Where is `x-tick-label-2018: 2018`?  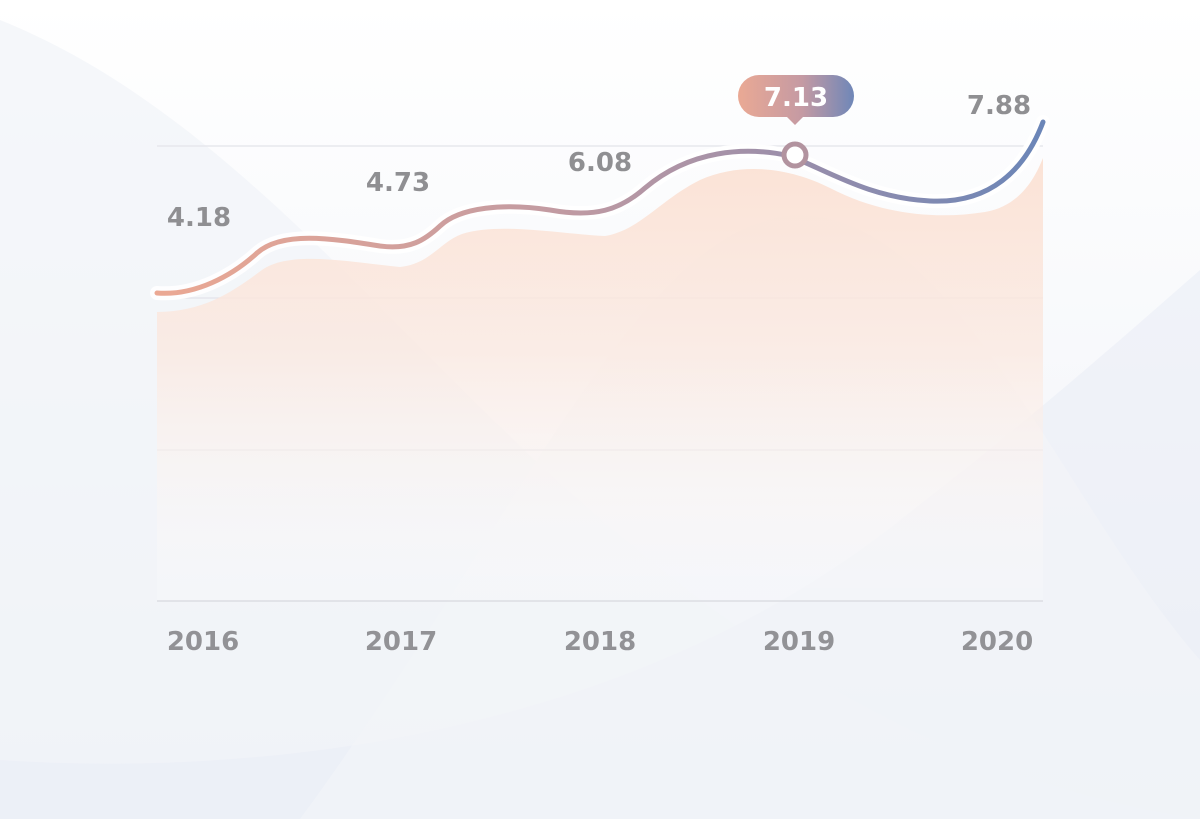 x-tick-label-2018: 2018 is located at coordinates (600, 642).